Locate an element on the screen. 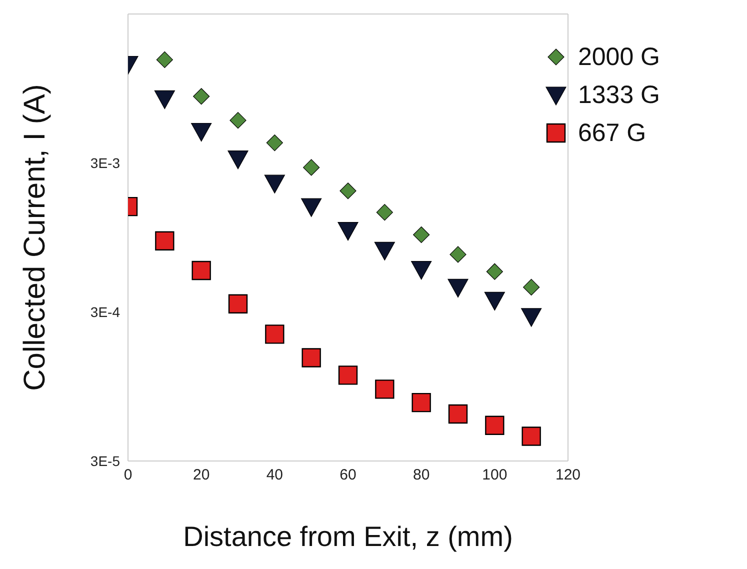 This screenshot has width=747, height=569. legend-label: 2000 G is located at coordinates (619, 57).